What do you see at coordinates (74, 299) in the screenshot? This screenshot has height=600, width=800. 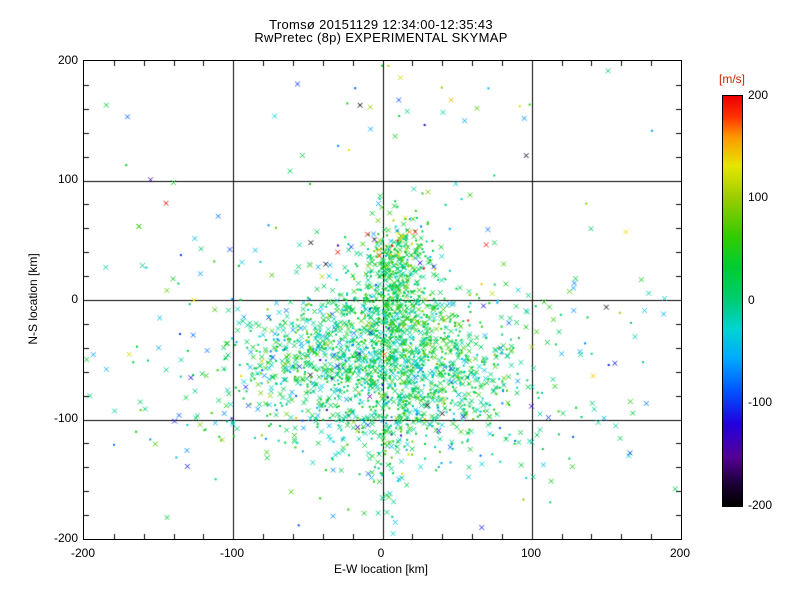 I see `y-tick-label: 0` at bounding box center [74, 299].